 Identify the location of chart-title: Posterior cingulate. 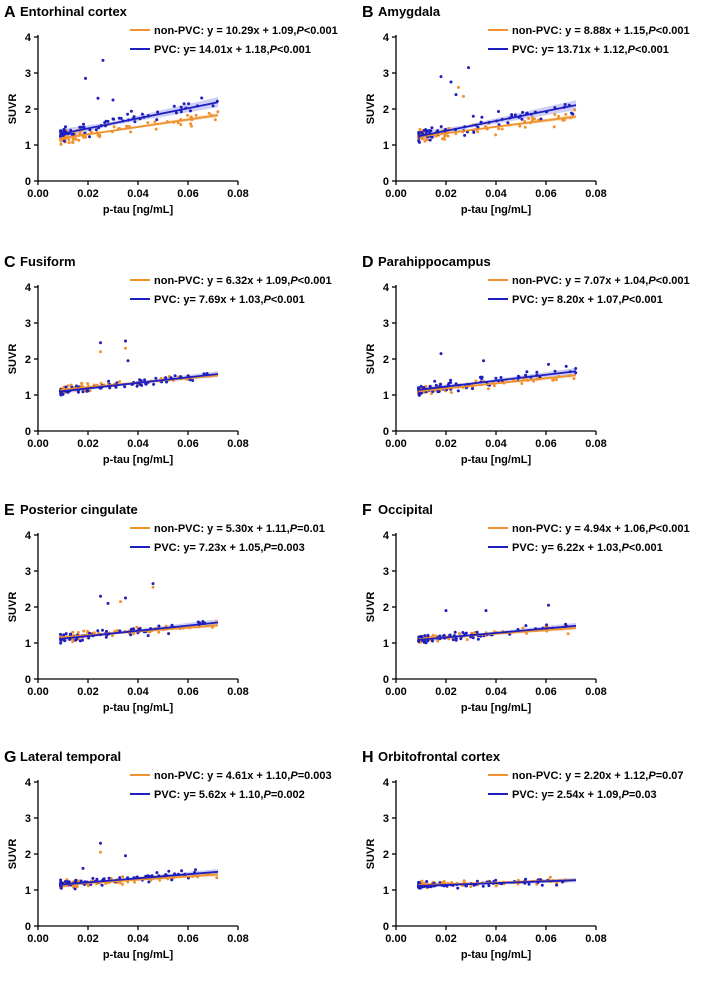
(79, 509).